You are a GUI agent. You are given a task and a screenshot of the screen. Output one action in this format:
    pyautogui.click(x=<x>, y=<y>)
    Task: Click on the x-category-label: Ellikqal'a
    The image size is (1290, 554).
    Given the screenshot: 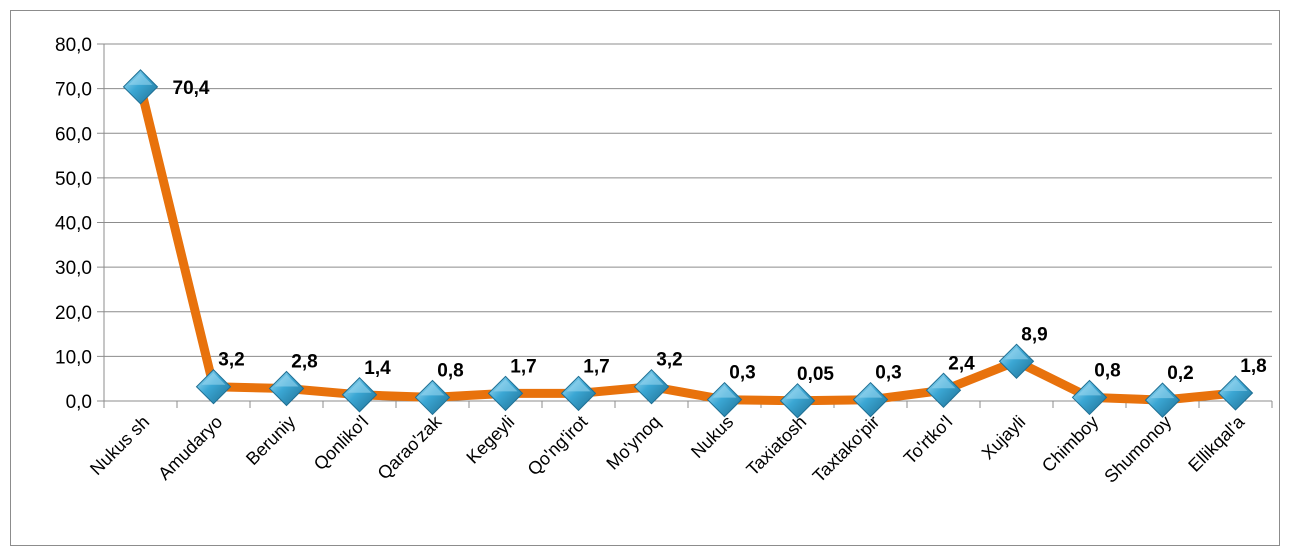 What is the action you would take?
    pyautogui.click(x=1216, y=443)
    